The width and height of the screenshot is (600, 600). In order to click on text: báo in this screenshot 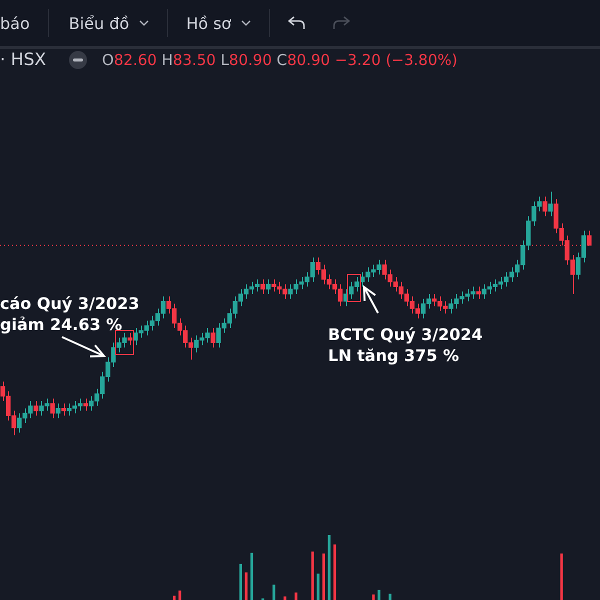, I will do `click(15, 23)`.